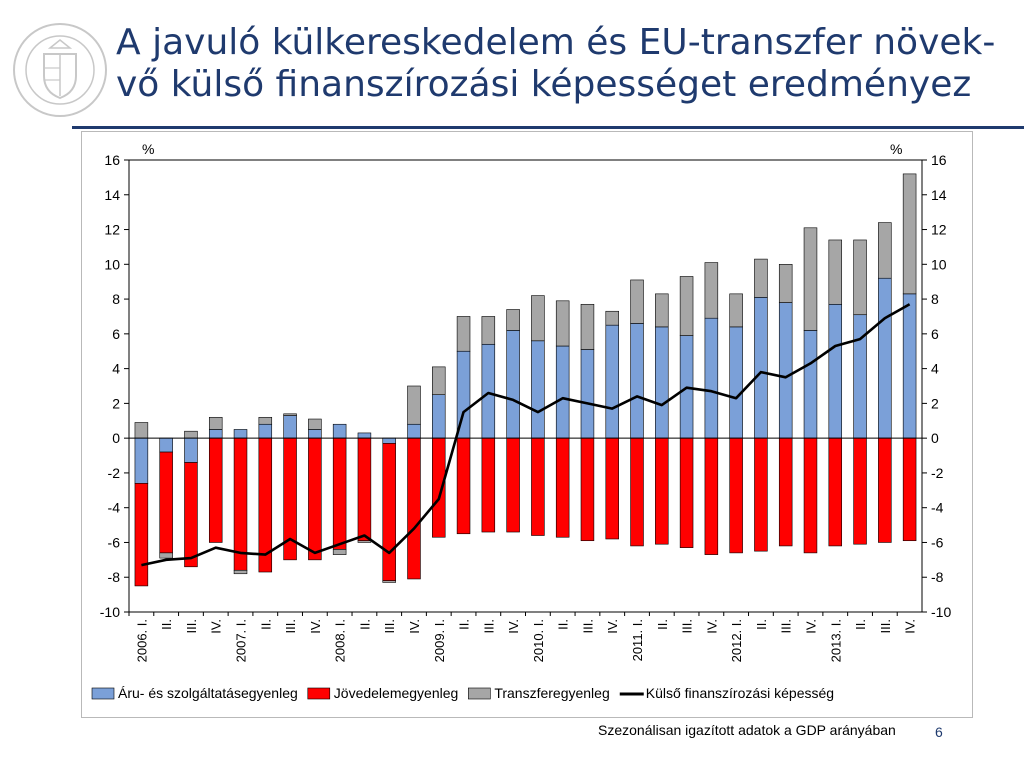  I want to click on y-tick-label-left: 12, so click(112, 230).